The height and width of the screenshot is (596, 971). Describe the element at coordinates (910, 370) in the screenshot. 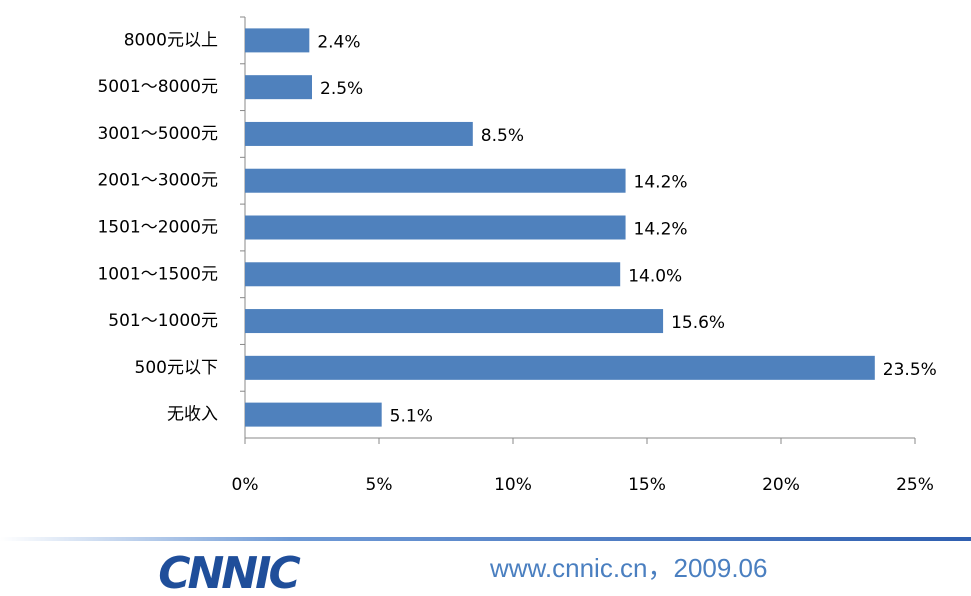

I see `value-label: 23.5%` at that location.